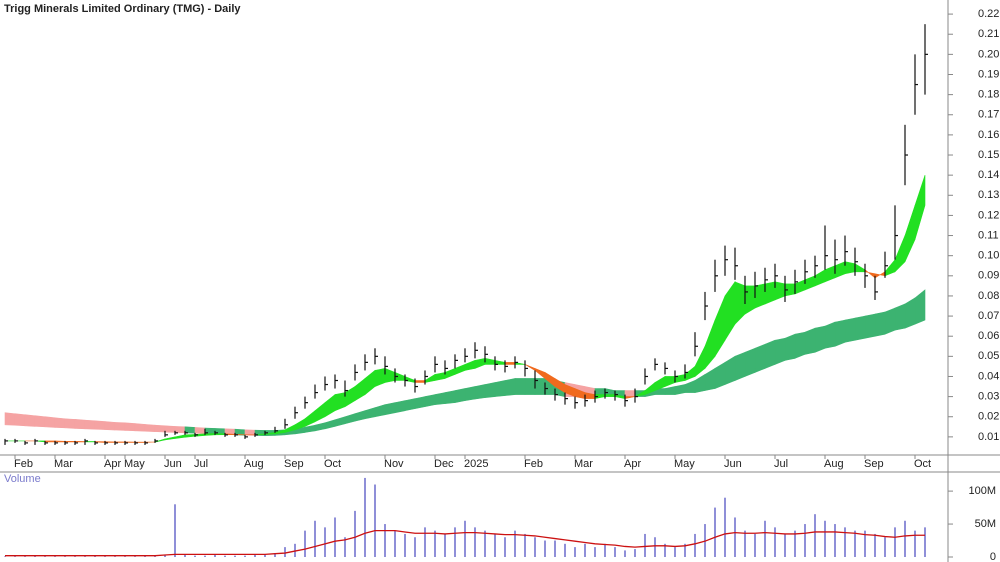 The height and width of the screenshot is (562, 1000). Describe the element at coordinates (993, 556) in the screenshot. I see `y-tick-label: 0` at that location.